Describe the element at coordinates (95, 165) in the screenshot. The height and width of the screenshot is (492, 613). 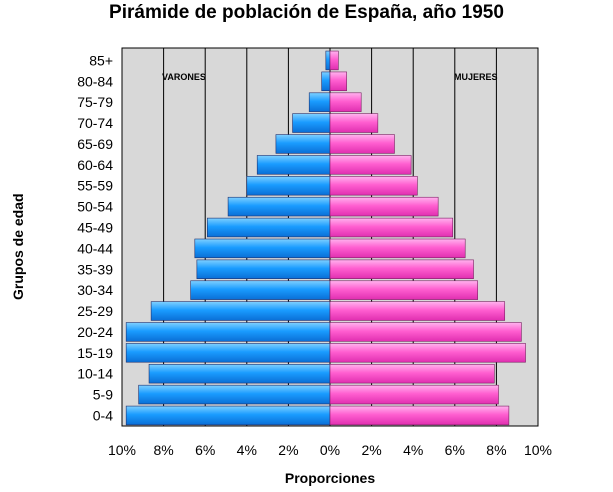
I see `category-label: 60-64` at that location.